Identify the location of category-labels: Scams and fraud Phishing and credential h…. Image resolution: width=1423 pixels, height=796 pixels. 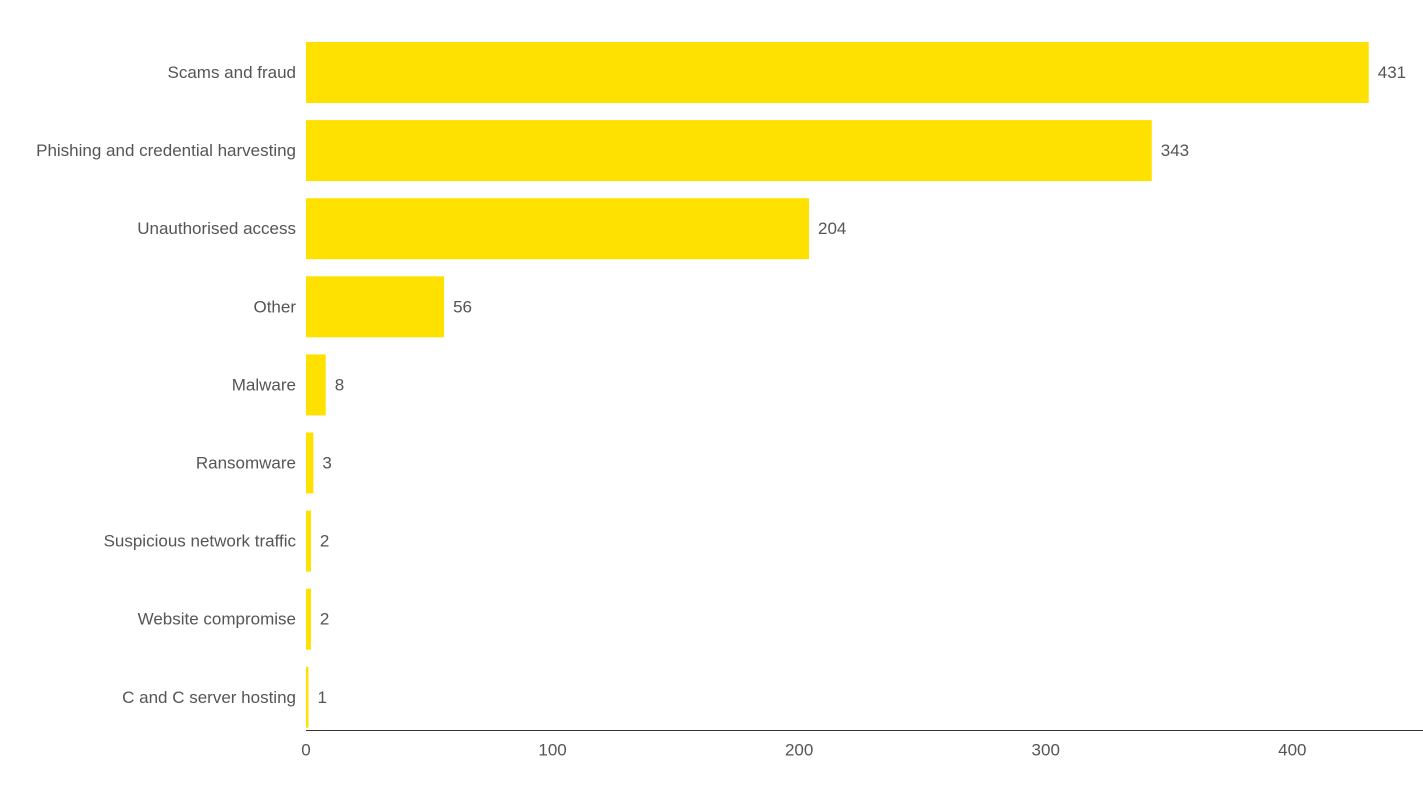
(166, 385).